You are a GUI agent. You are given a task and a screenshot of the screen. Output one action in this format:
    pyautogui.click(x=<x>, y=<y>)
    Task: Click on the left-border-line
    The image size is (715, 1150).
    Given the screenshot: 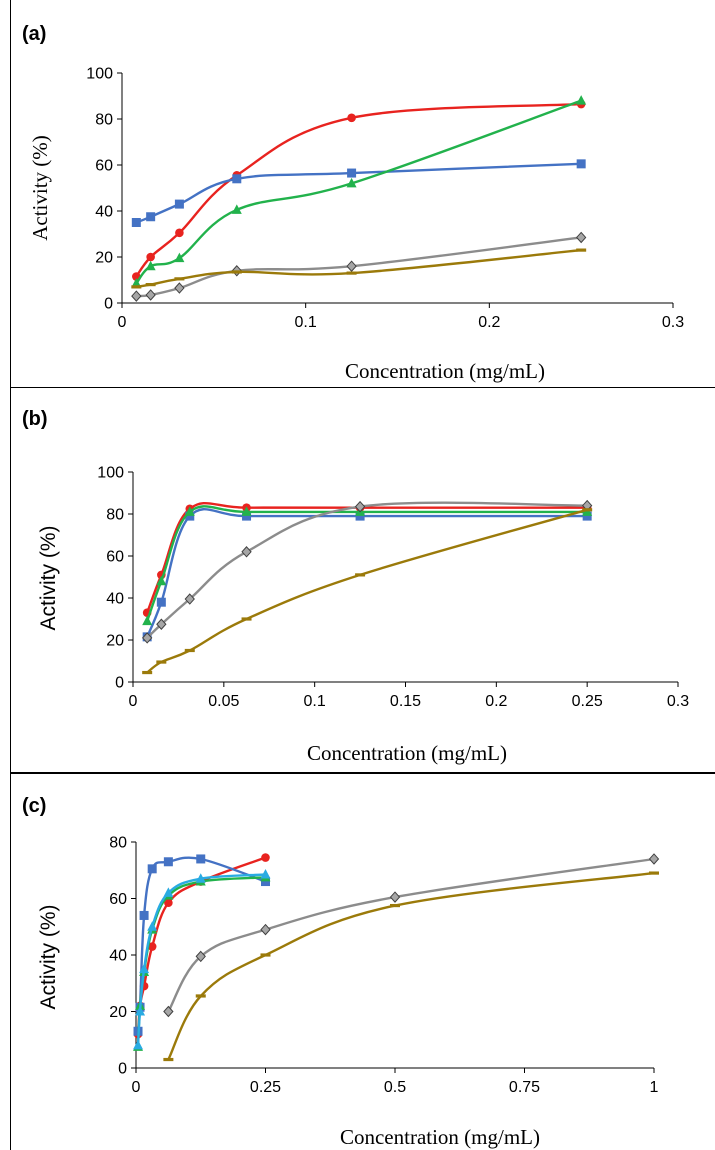 What is the action you would take?
    pyautogui.click(x=10, y=575)
    